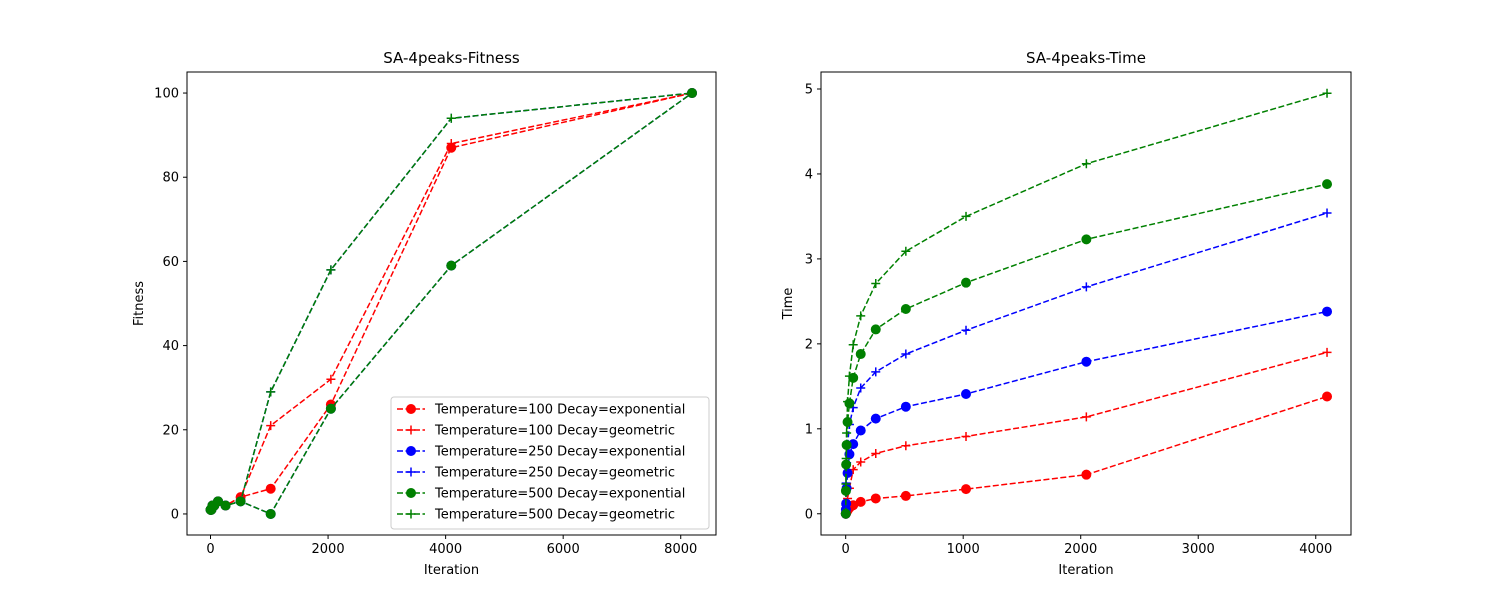 Image resolution: width=1500 pixels, height=600 pixels. Describe the element at coordinates (809, 429) in the screenshot. I see `y-tick-label: 1` at that location.